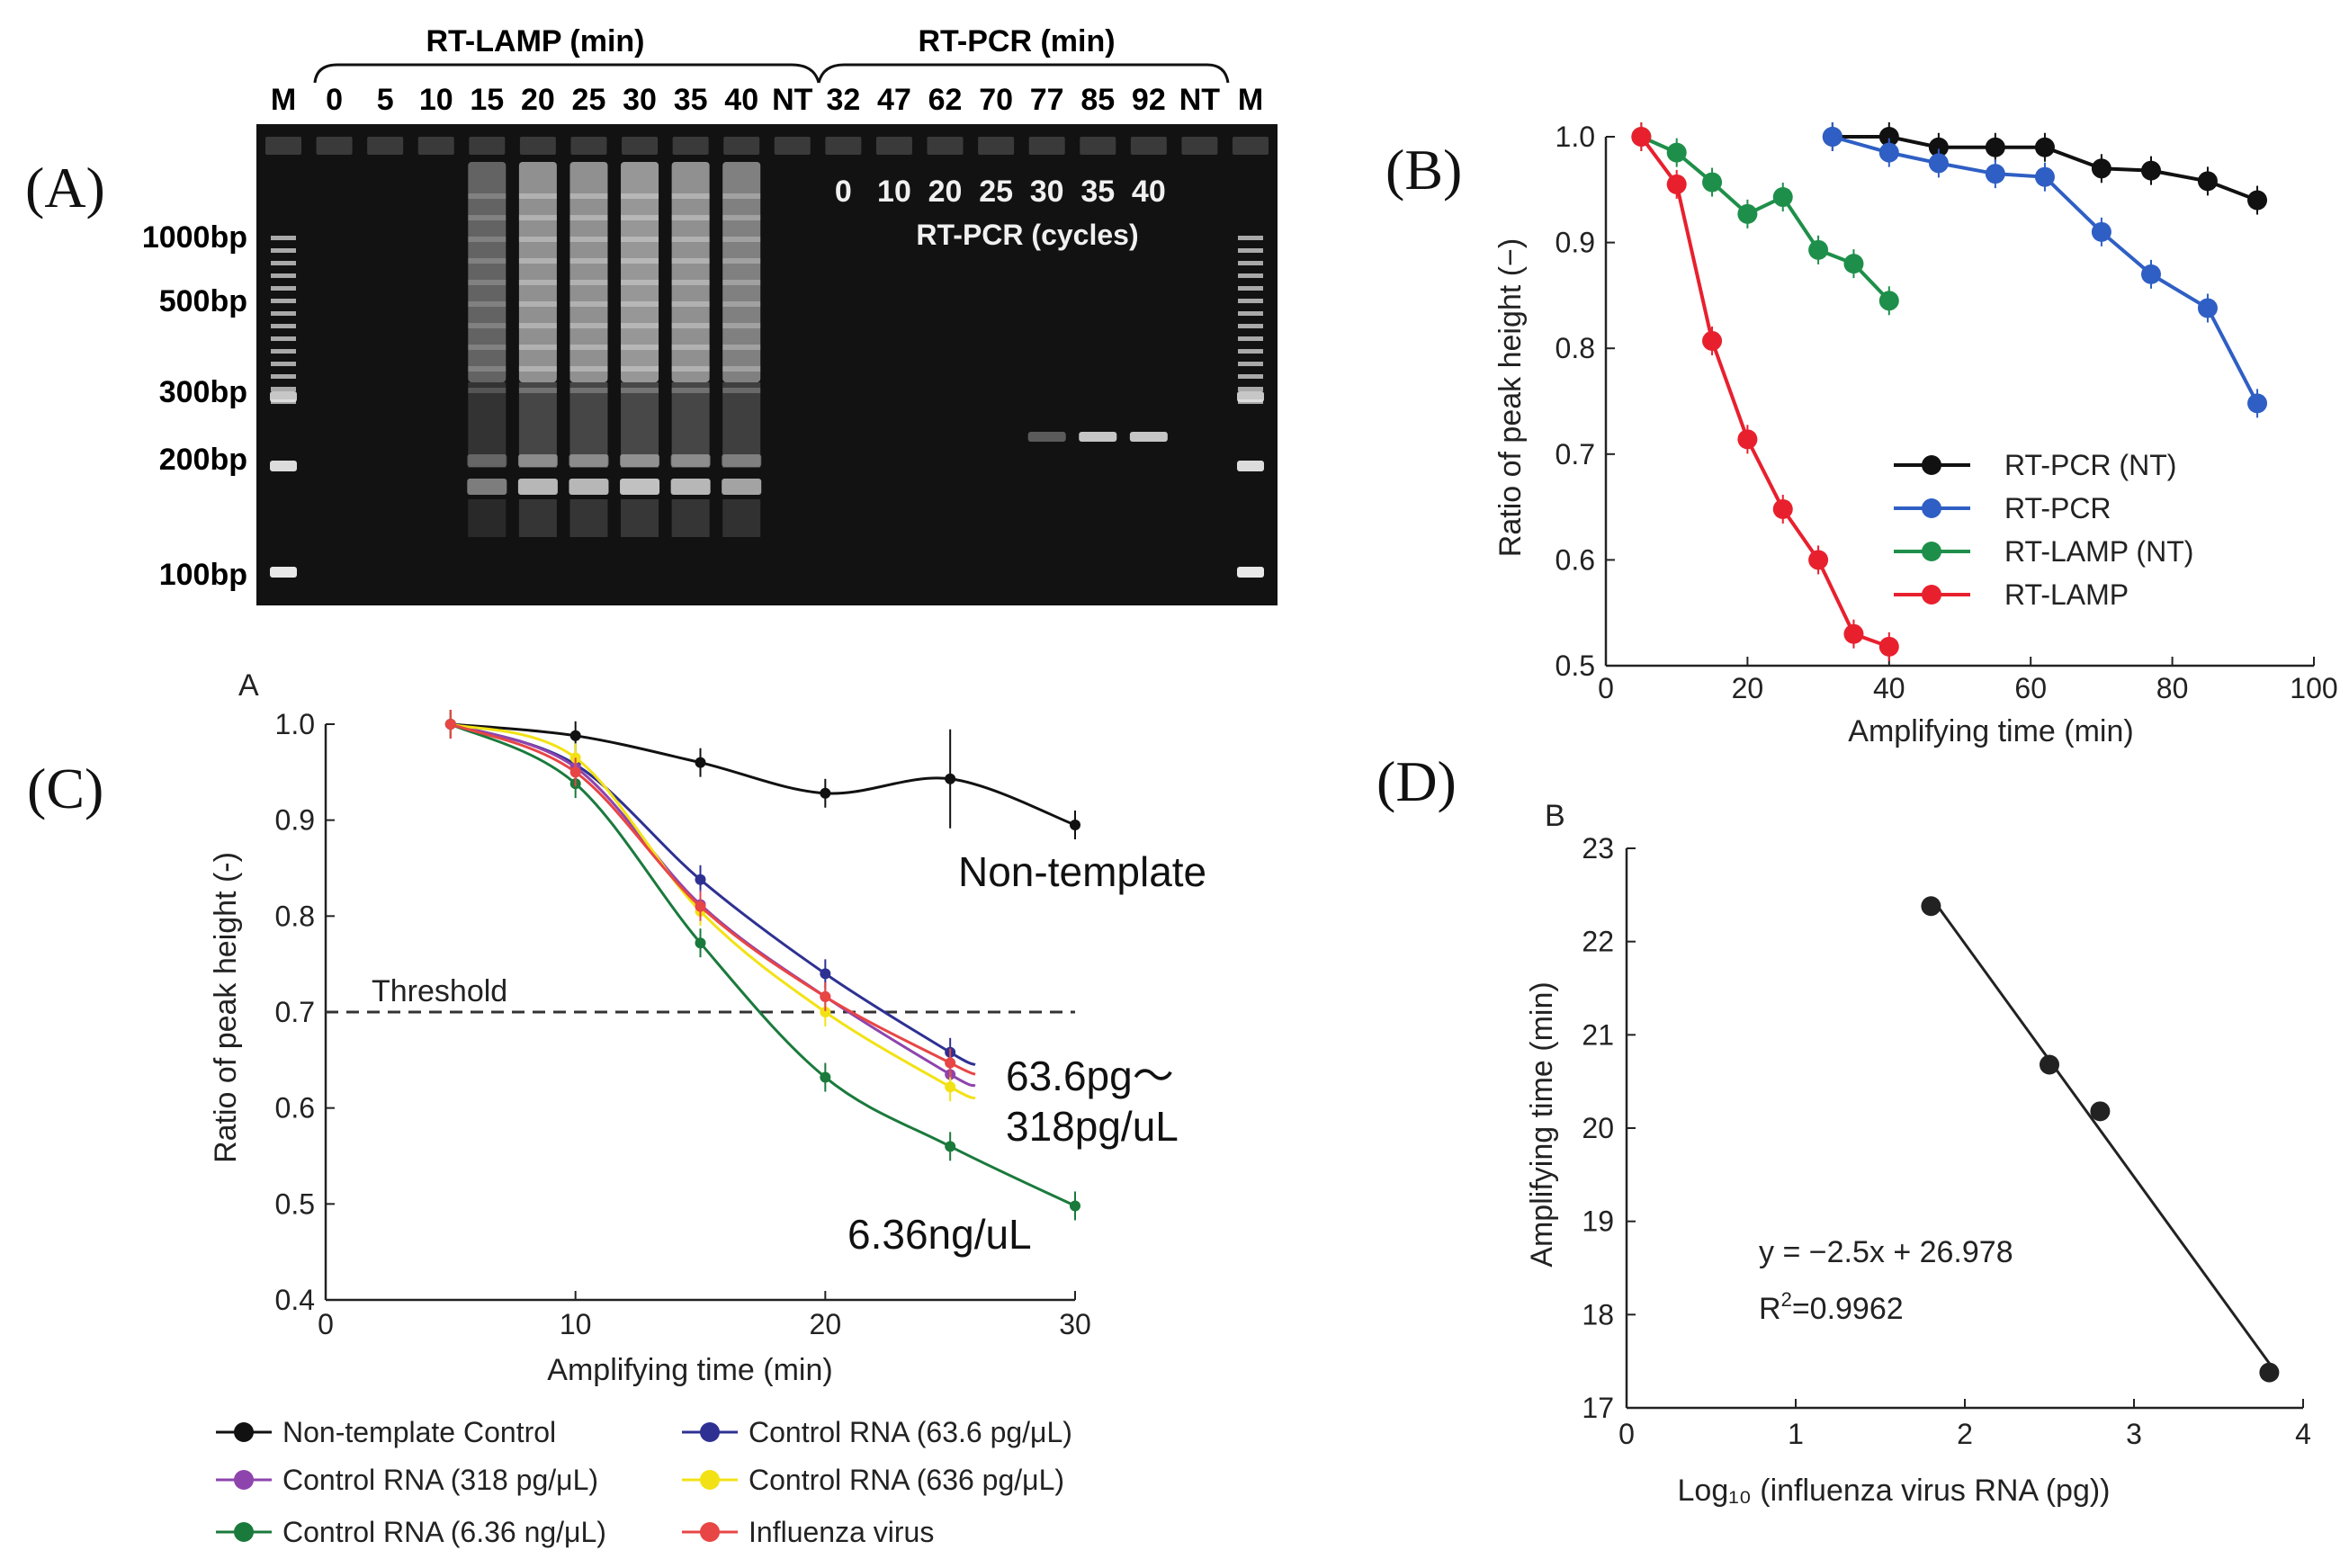  What do you see at coordinates (2098, 551) in the screenshot?
I see `legend-label: RT-LAMP (NT)` at bounding box center [2098, 551].